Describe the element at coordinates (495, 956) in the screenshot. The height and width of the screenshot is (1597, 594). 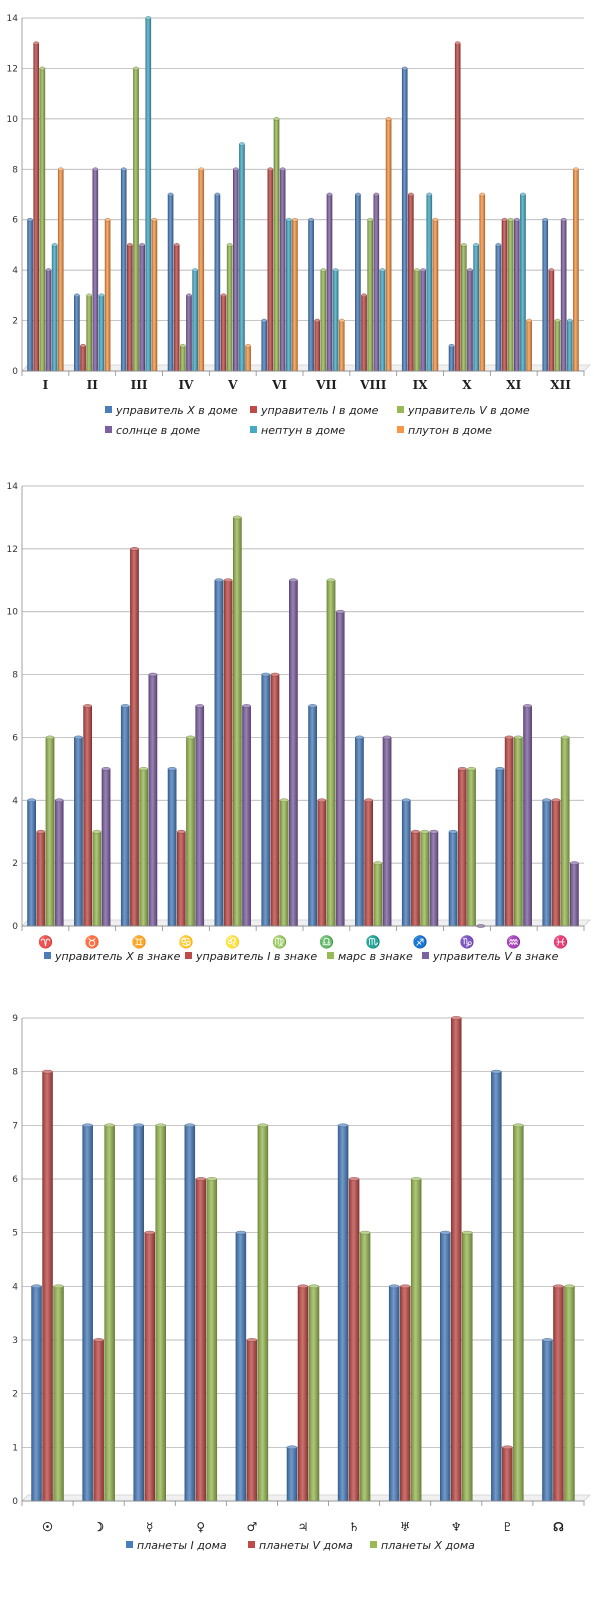
I see `legend-label: управитель V в знаке` at that location.